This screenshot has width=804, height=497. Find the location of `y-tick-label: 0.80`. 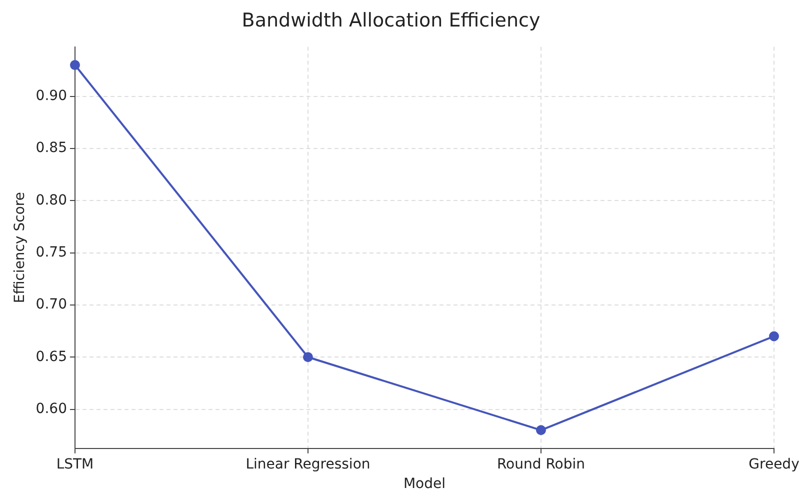

y-tick-label: 0.80 is located at coordinates (51, 200).